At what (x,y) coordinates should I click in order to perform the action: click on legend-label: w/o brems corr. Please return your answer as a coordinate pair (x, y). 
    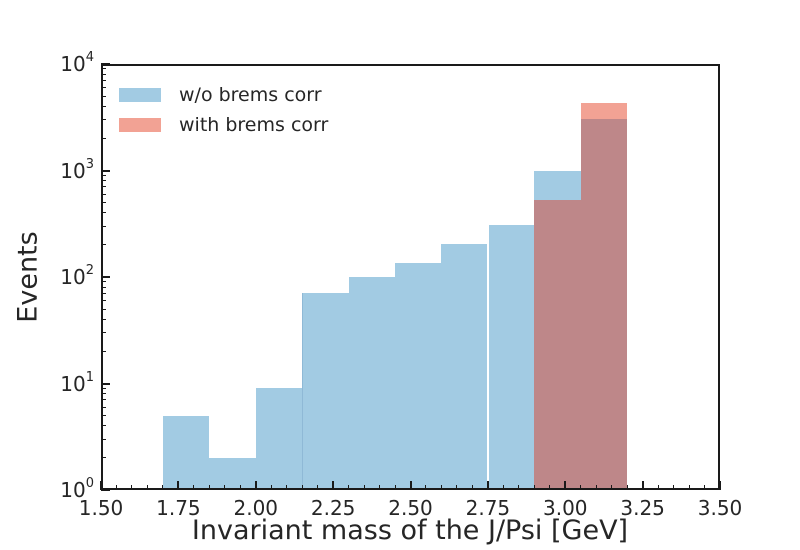
    Looking at the image, I should click on (250, 95).